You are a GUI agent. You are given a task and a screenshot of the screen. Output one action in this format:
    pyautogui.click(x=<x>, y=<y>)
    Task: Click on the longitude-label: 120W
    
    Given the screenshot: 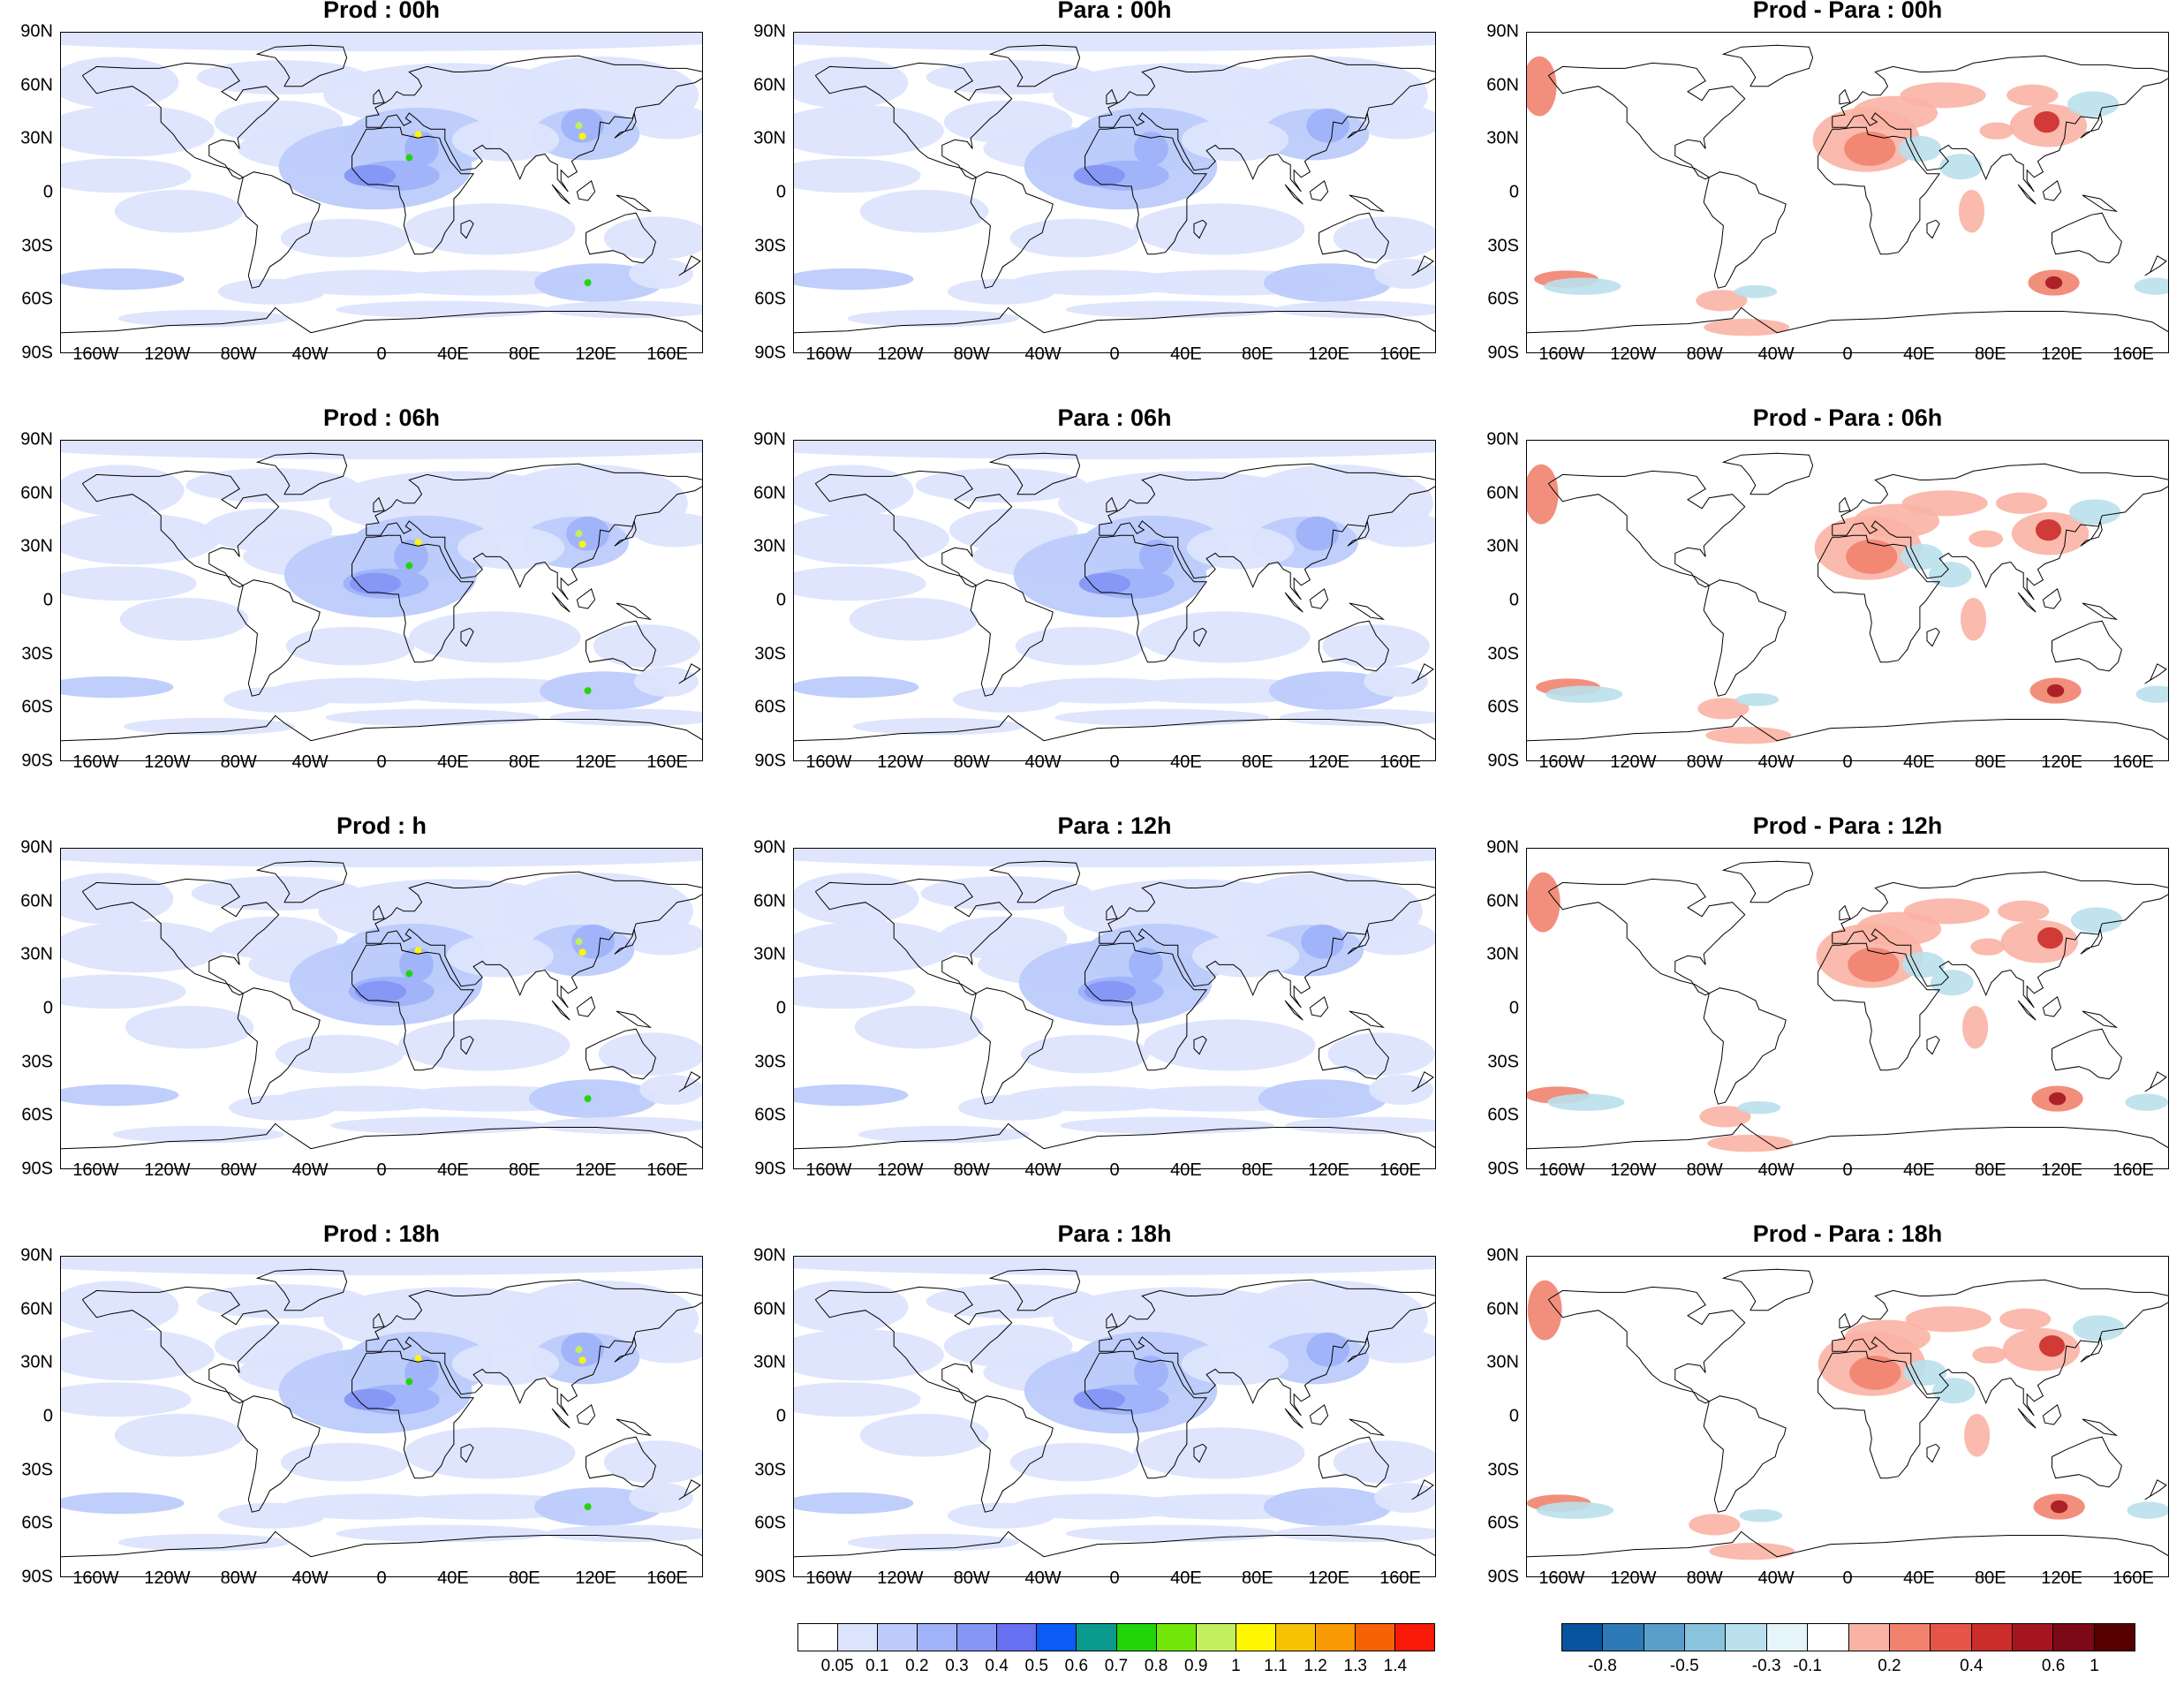 What is the action you would take?
    pyautogui.click(x=167, y=1578)
    